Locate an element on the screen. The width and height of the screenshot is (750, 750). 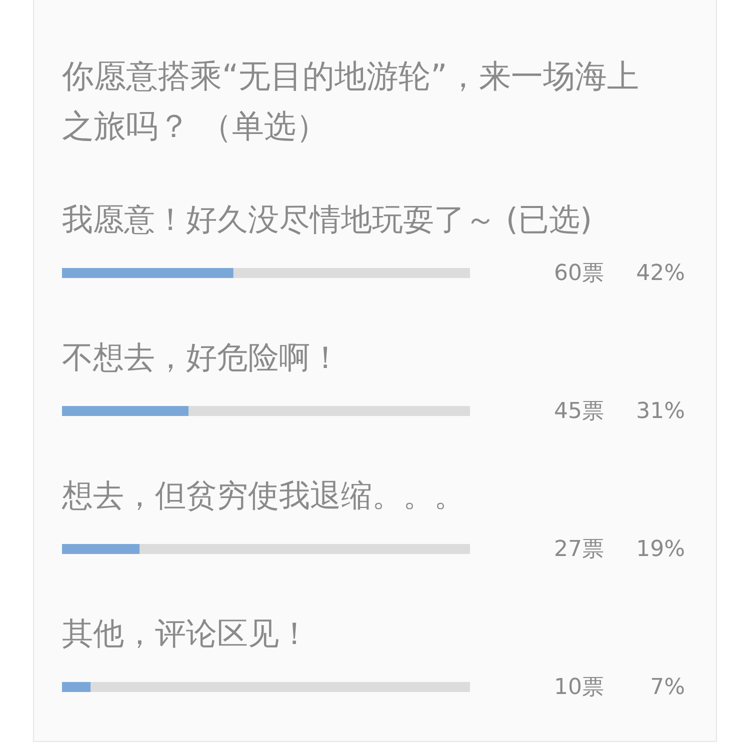
chart-title: 你愿意搭乘“无目的地游轮”，来一场海上之旅吗？ （单选） is located at coordinates (351, 101).